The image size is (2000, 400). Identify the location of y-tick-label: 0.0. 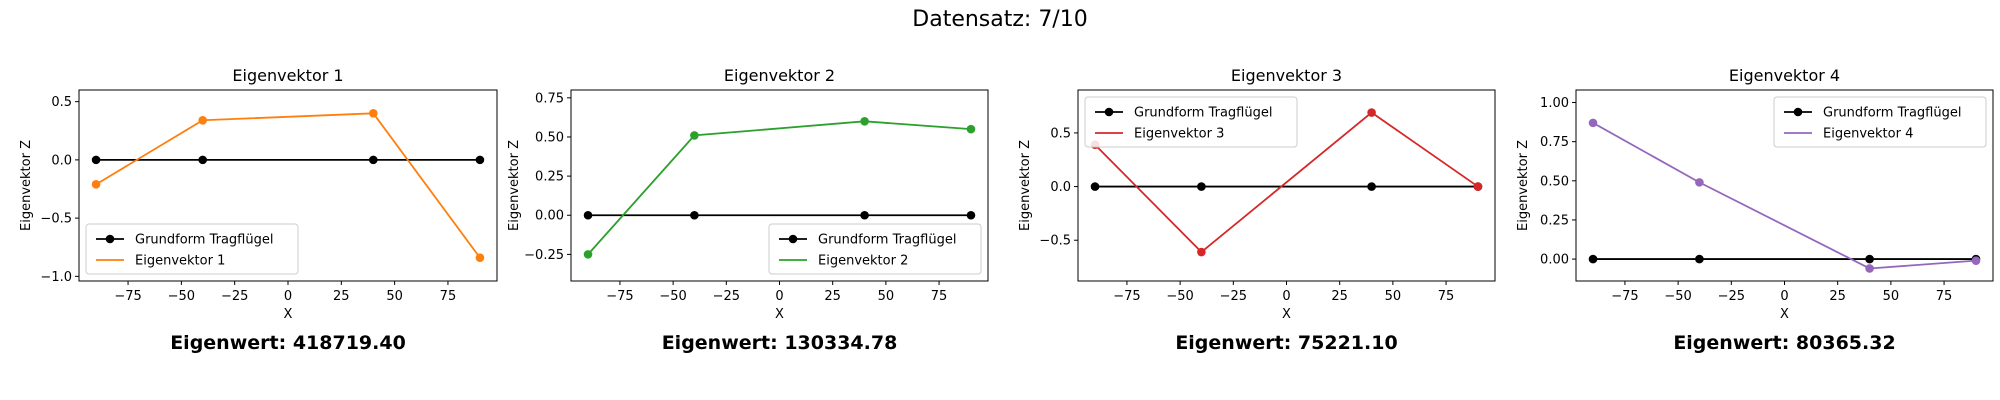
(61, 160).